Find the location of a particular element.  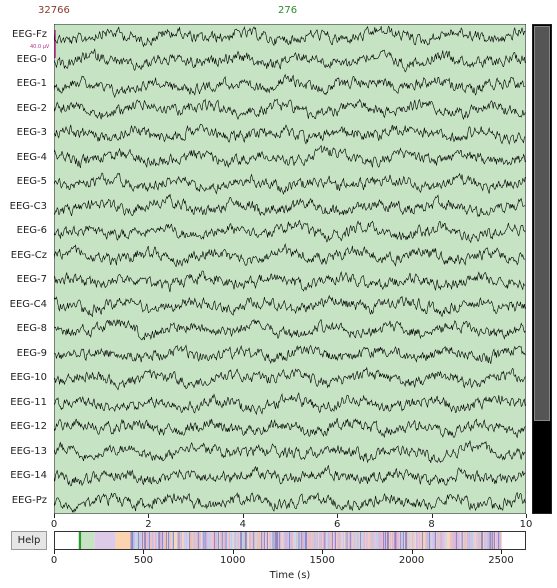

channel-label: EEG-10 is located at coordinates (28, 377).